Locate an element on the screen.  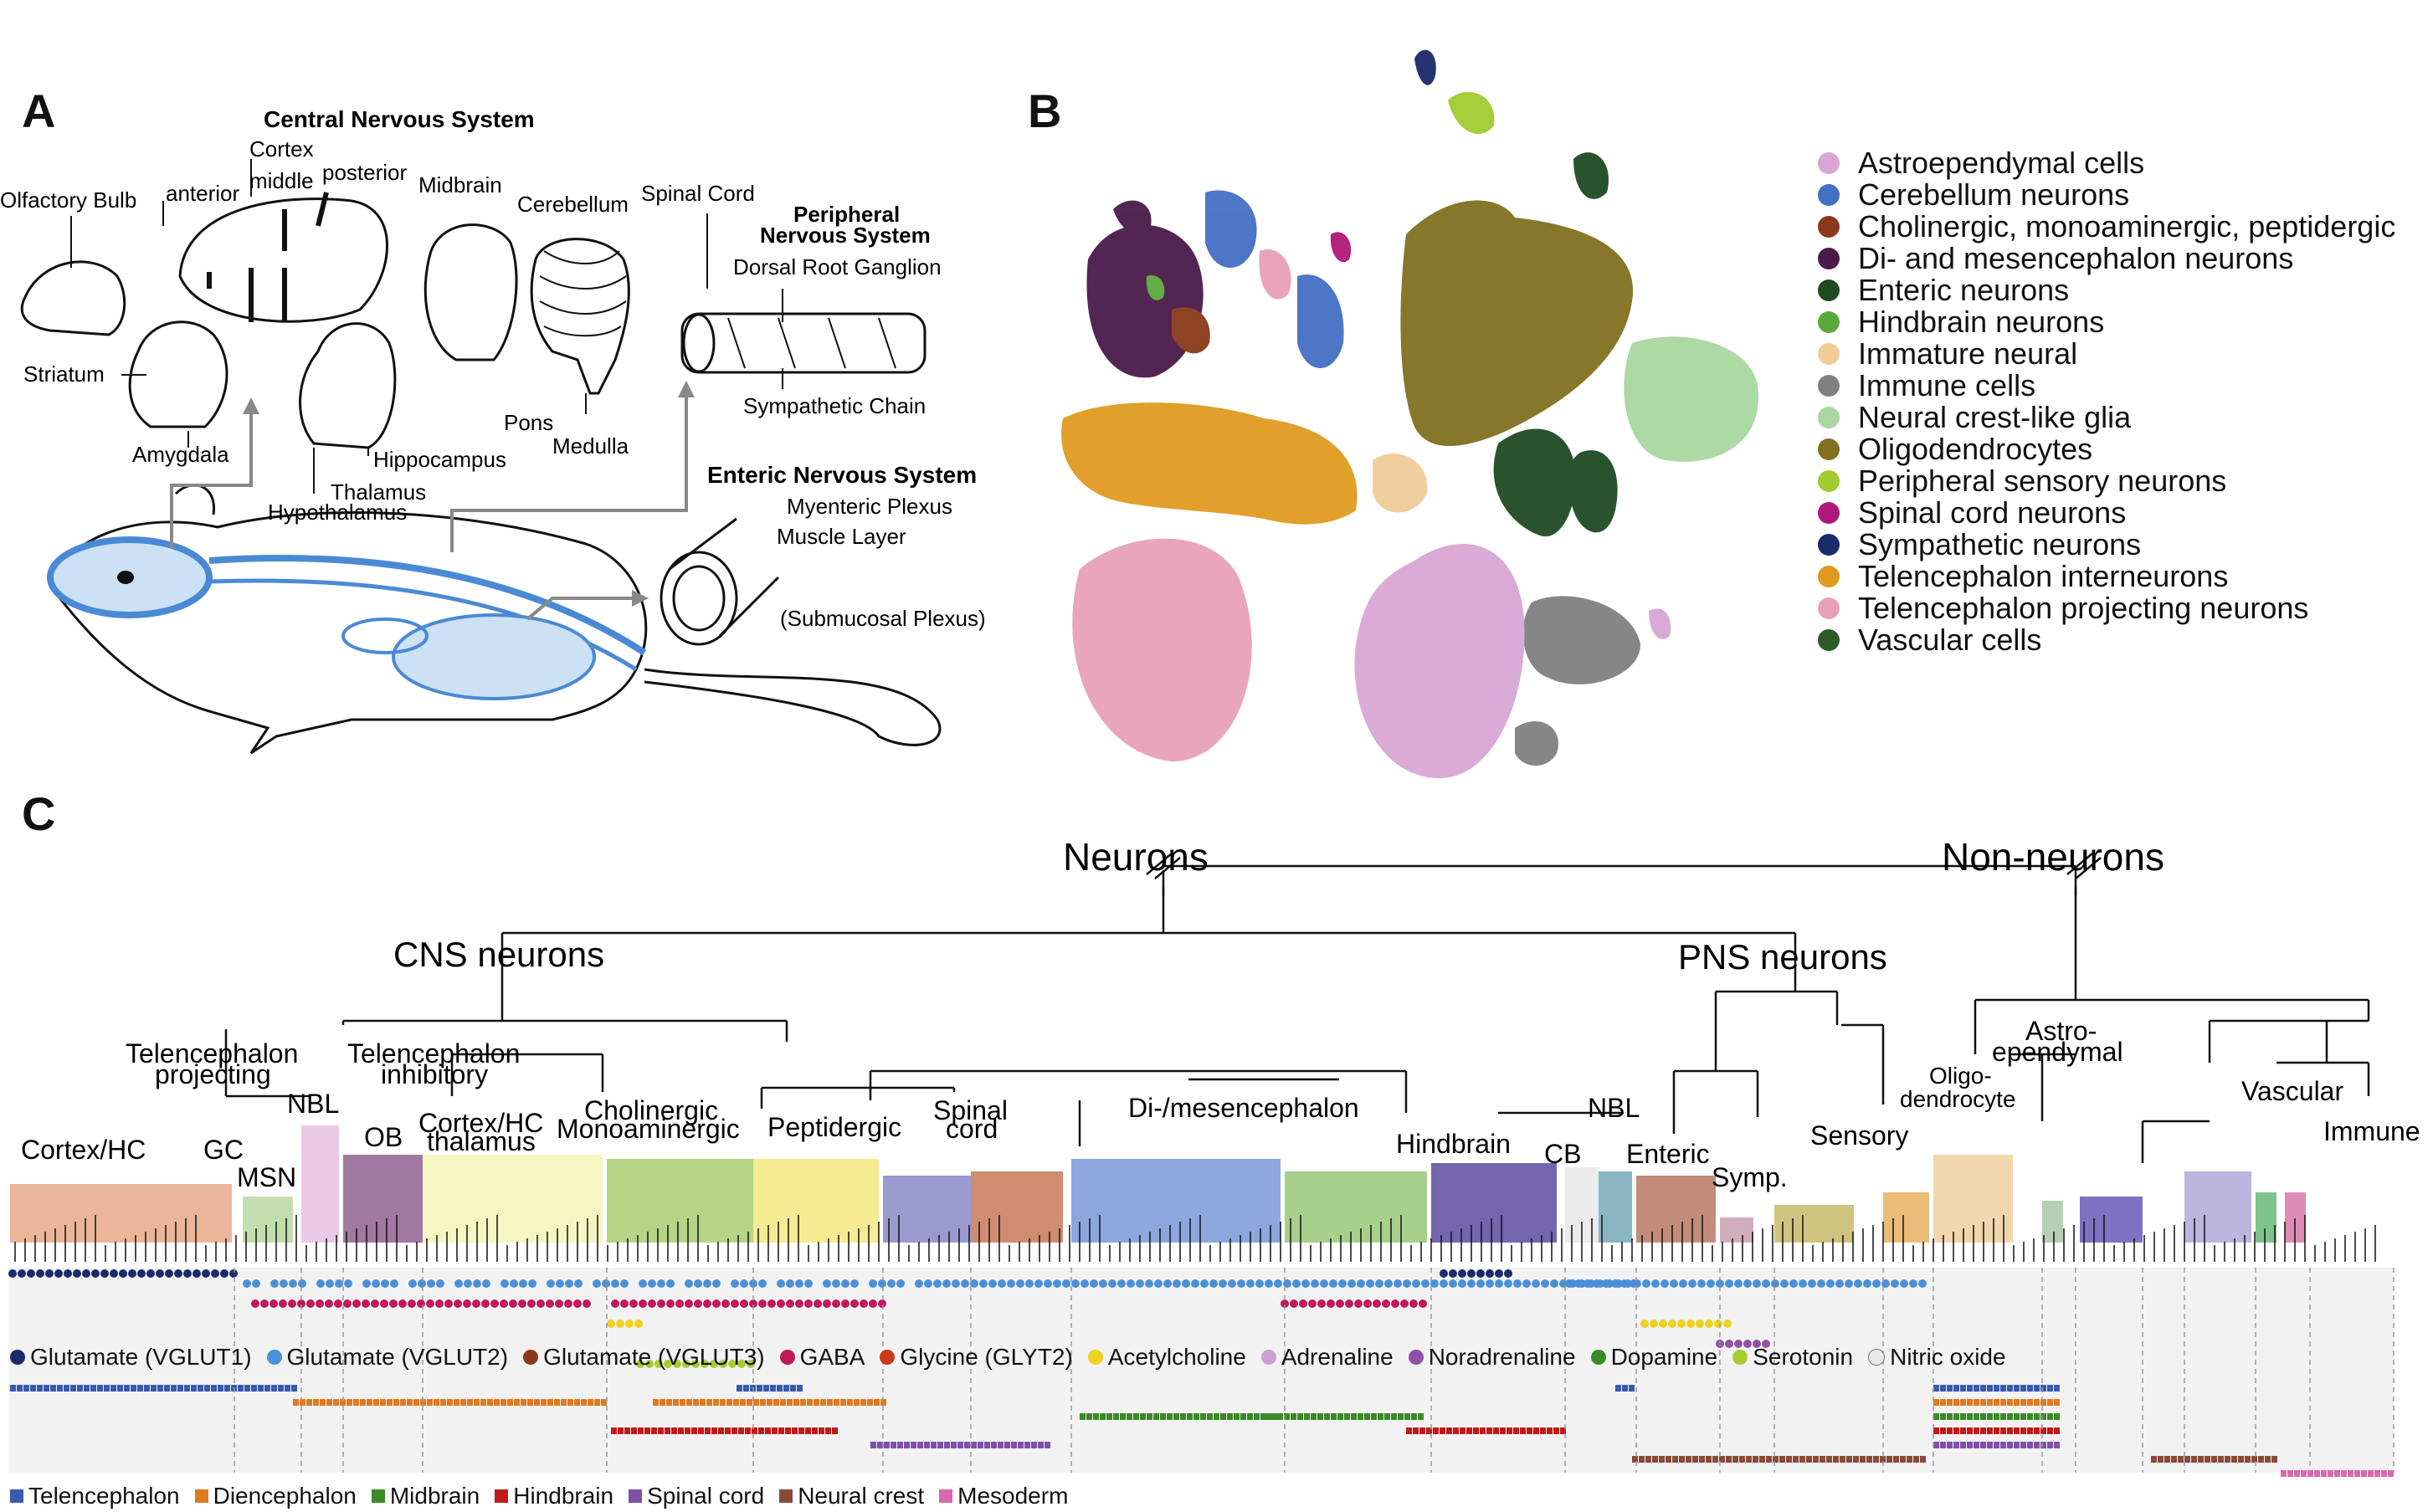
middle-label: middle is located at coordinates (282, 180).